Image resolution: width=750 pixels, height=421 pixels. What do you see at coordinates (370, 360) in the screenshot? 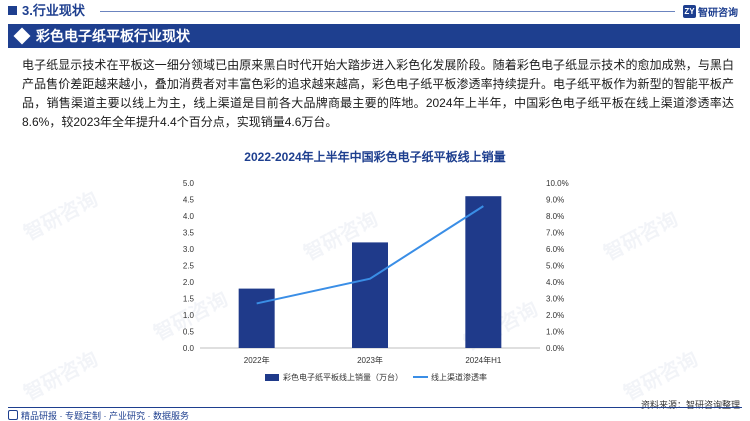
I see `x-tick-label: 2023年` at bounding box center [370, 360].